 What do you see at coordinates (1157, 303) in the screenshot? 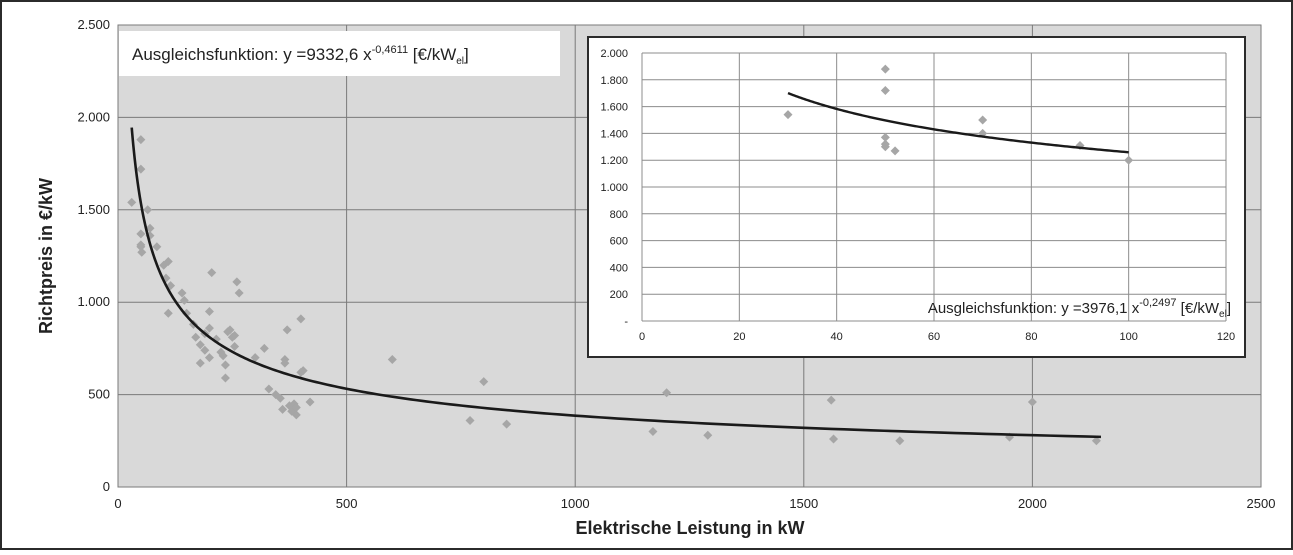
I see `inset-equation-exponent: -0,2497` at bounding box center [1157, 303].